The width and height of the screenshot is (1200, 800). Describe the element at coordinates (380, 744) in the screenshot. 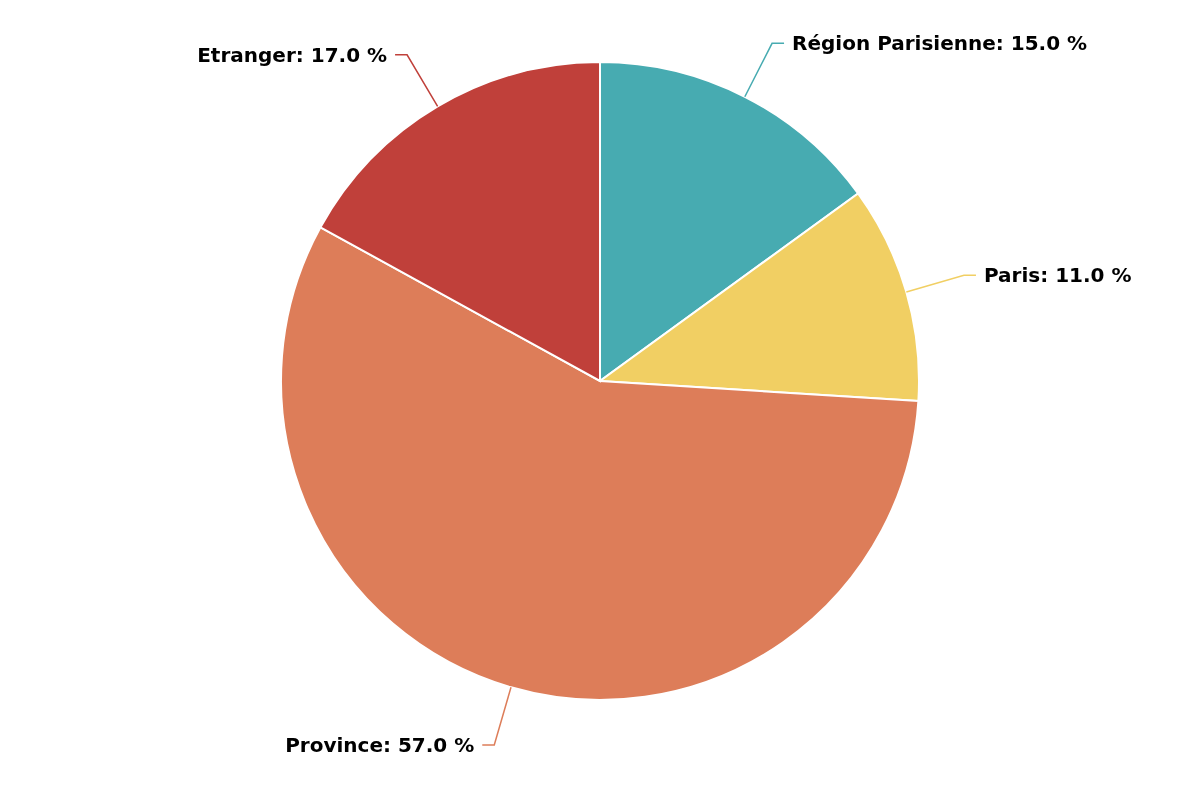

I see `slice-label: Province: 57.0 %` at that location.